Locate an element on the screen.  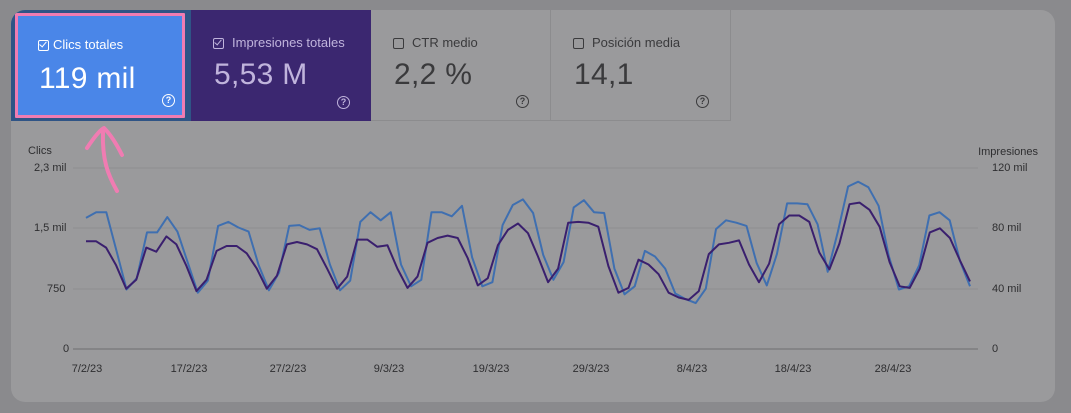
card-highlight-frame: Clics totales 119 mil ? is located at coordinates (100, 65).